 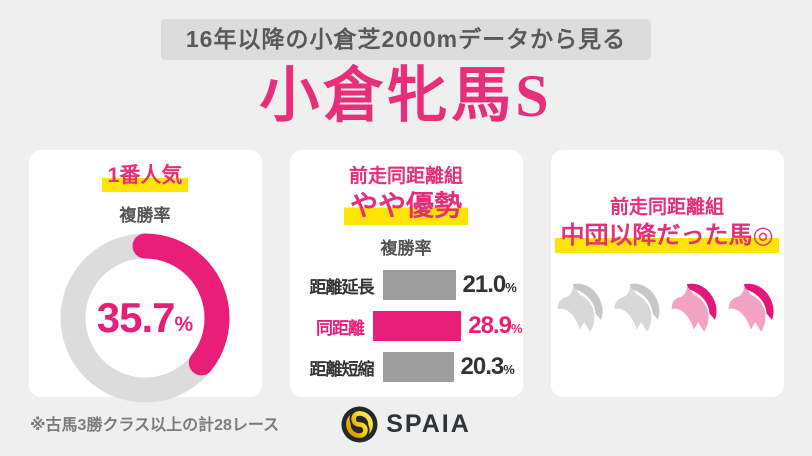 What do you see at coordinates (489, 285) in the screenshot?
I see `bar-value: 21.0%` at bounding box center [489, 285].